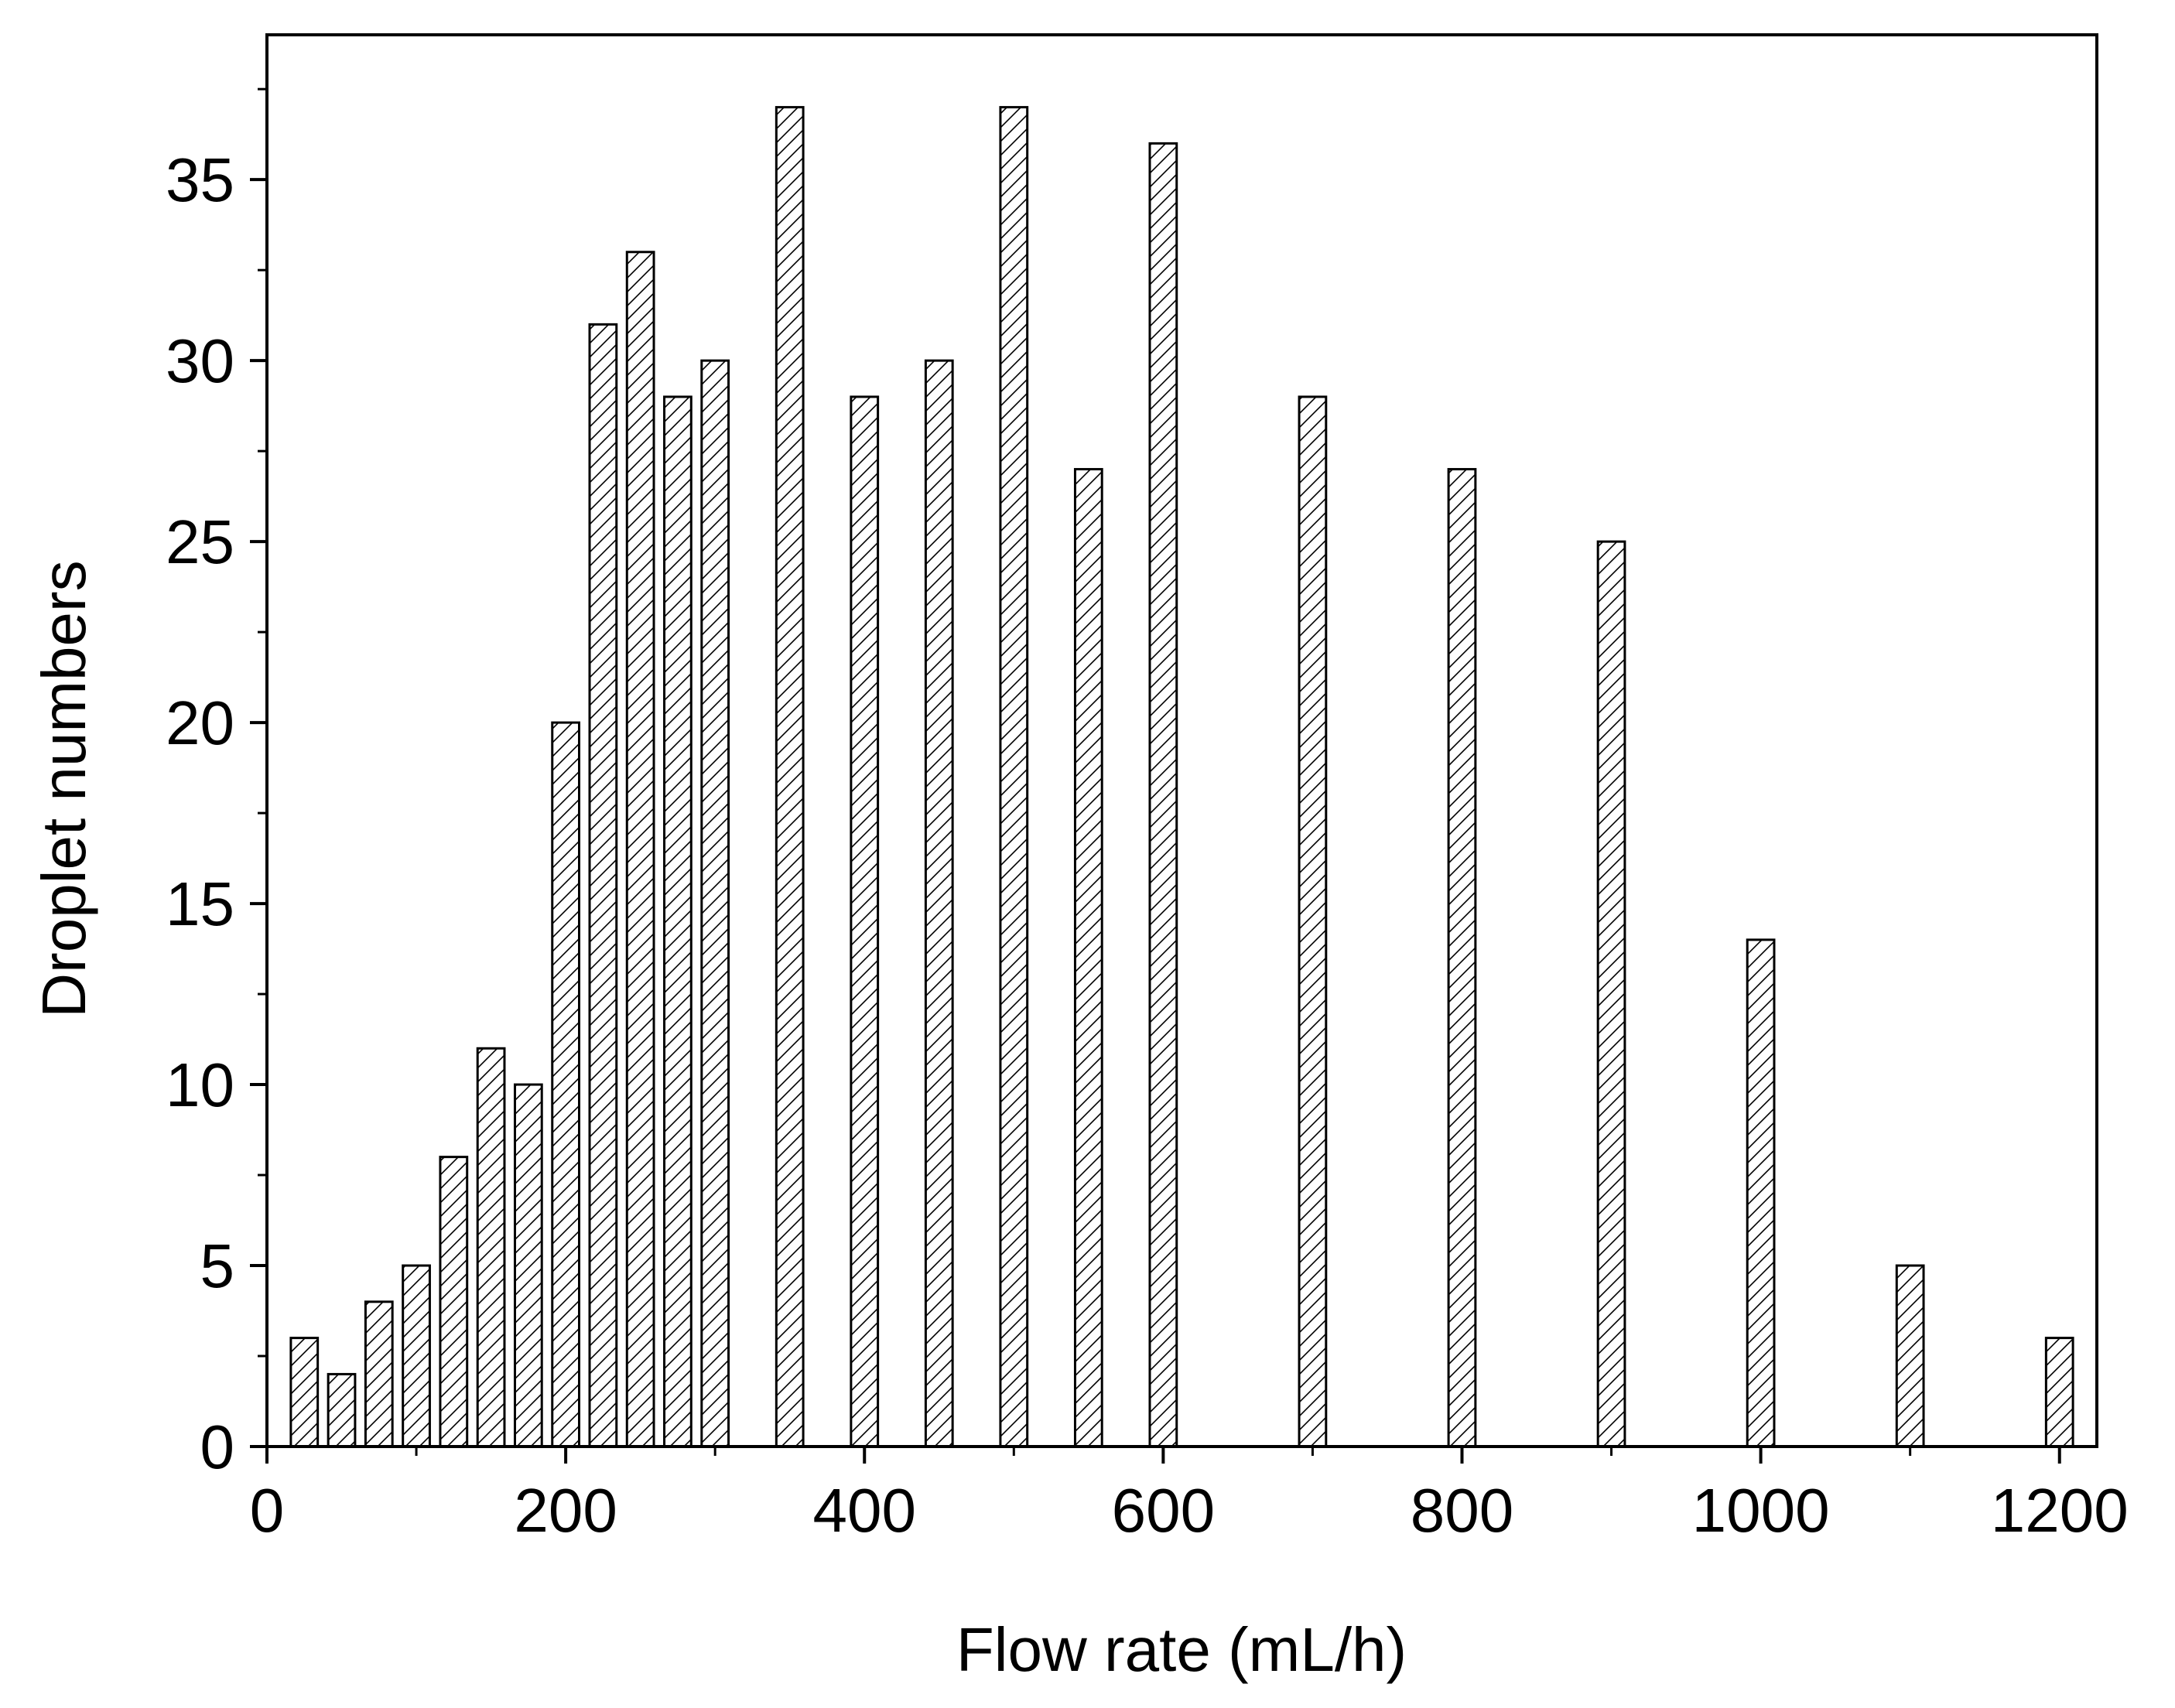 The image size is (2175, 1708). What do you see at coordinates (64, 788) in the screenshot?
I see `y-axis-label: Droplet numbers` at bounding box center [64, 788].